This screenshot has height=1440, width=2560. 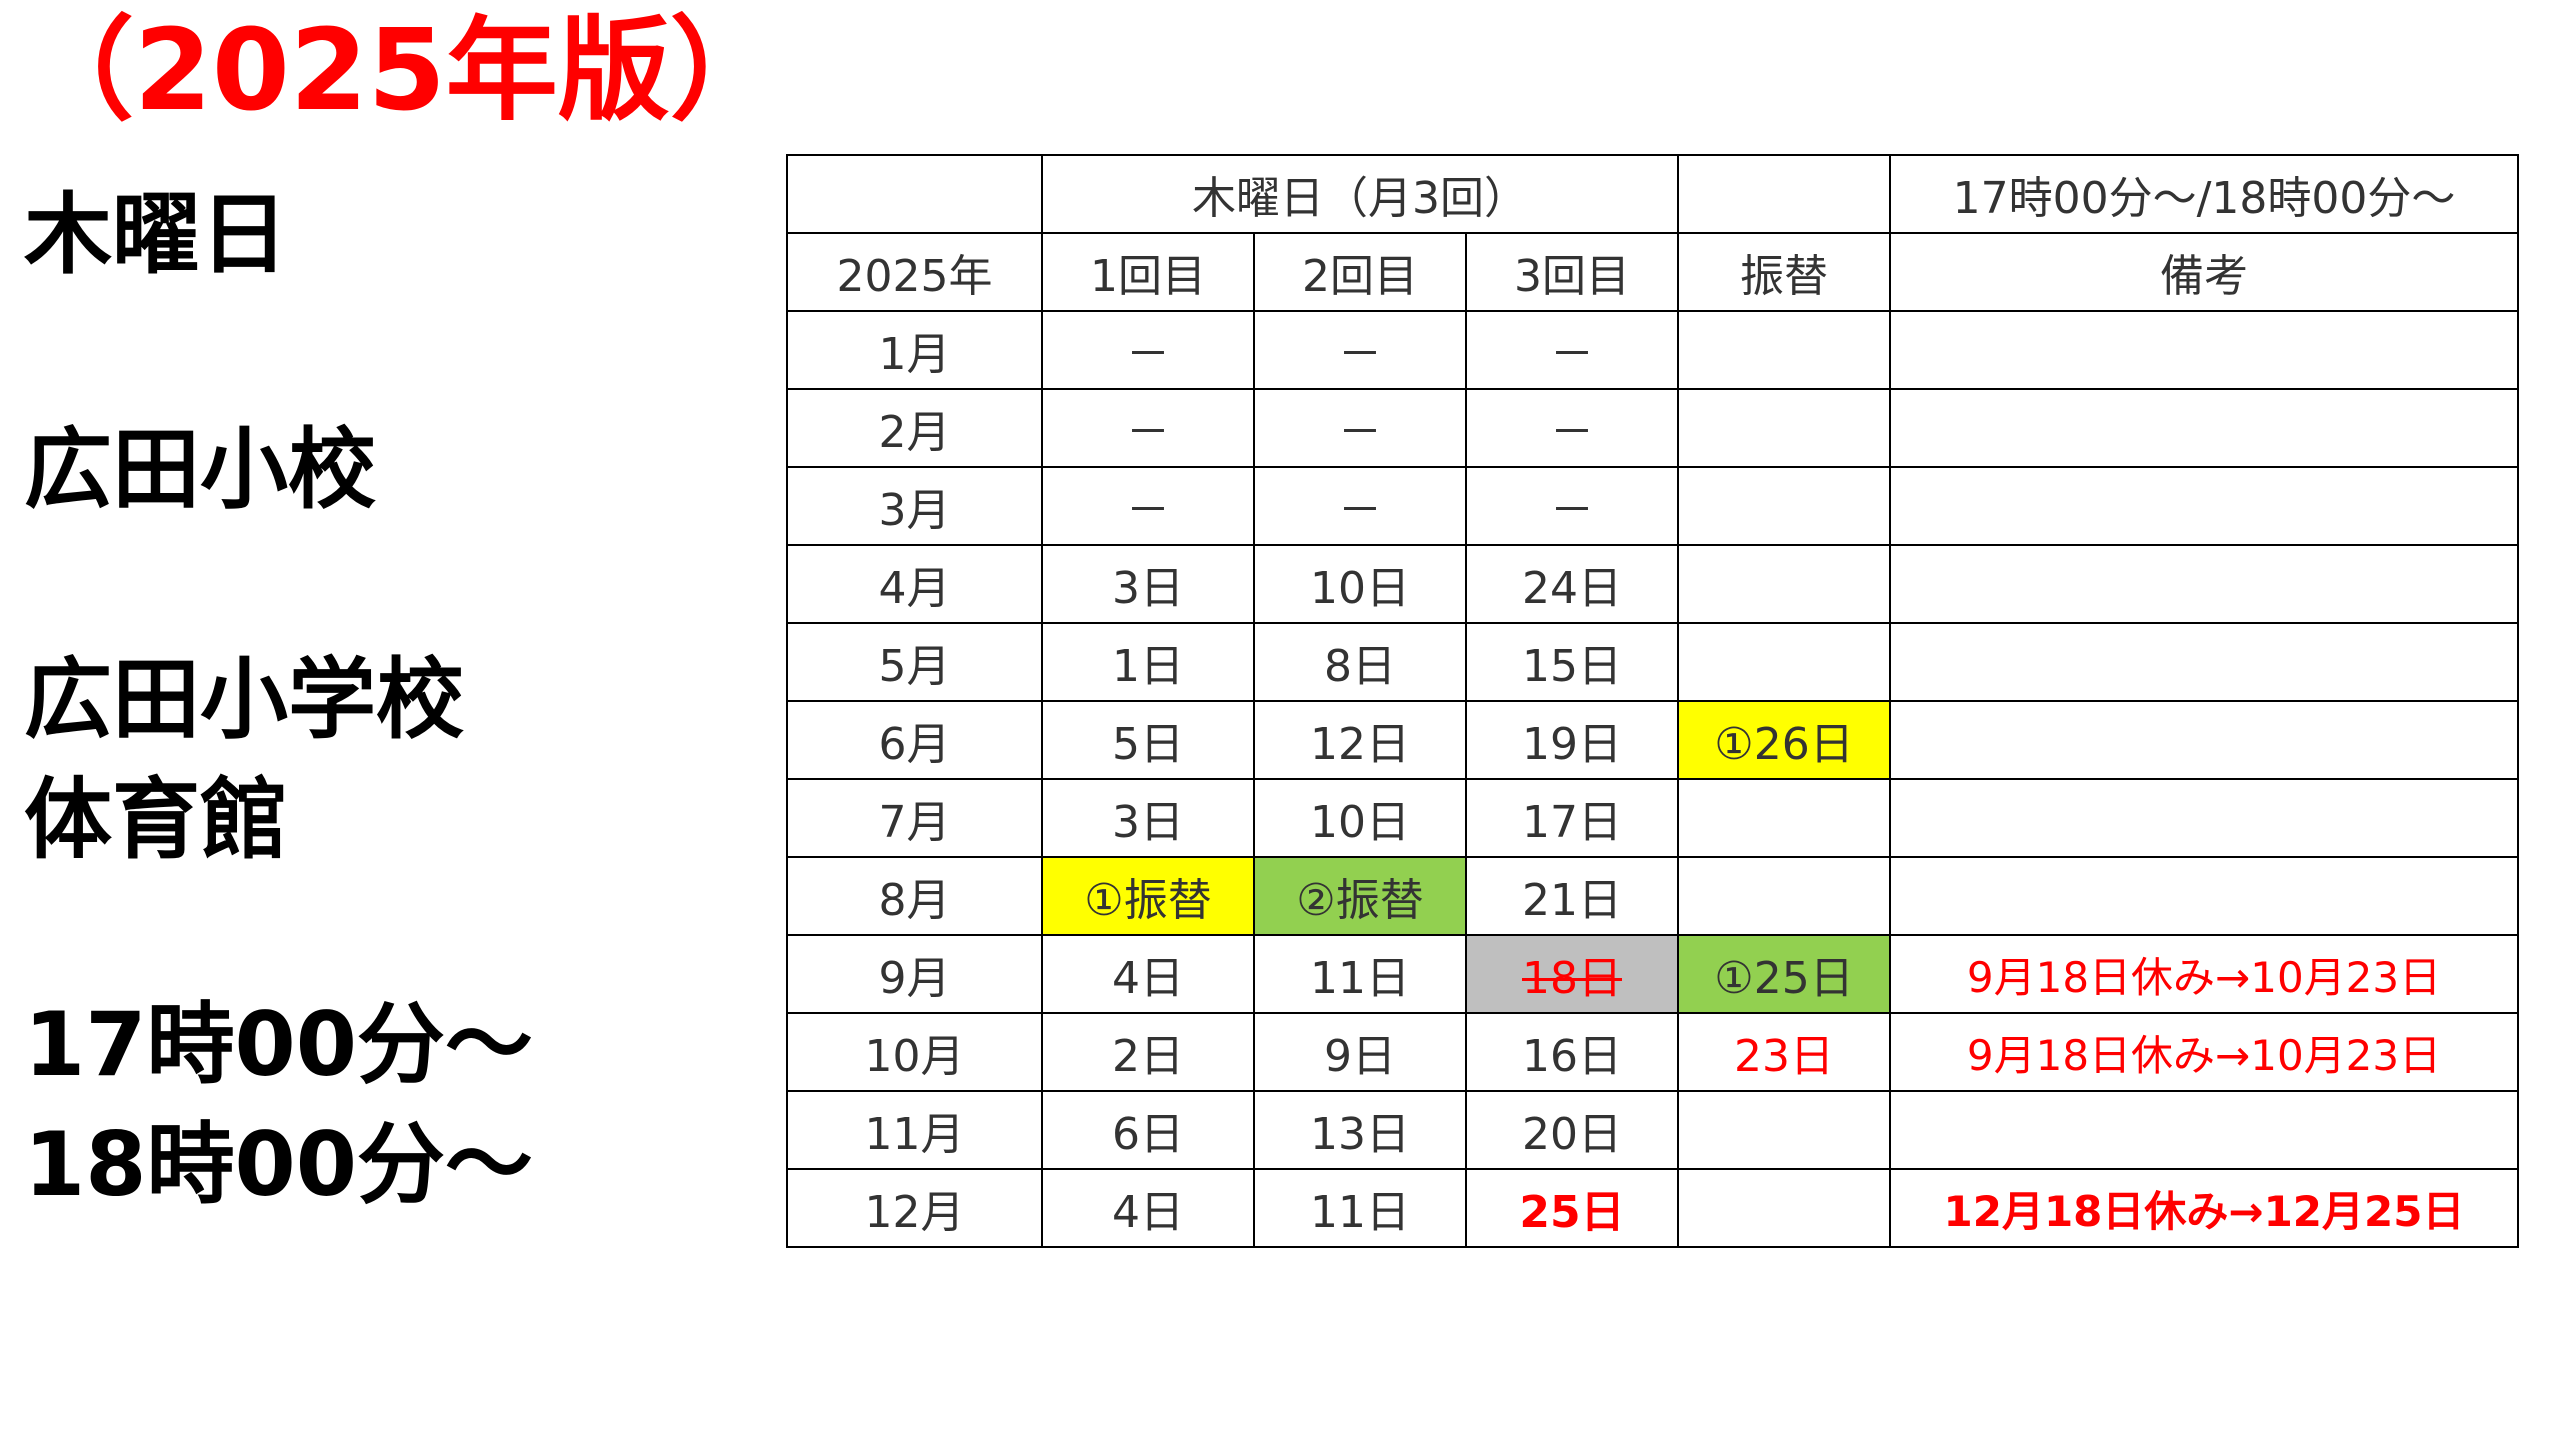 What do you see at coordinates (1148, 740) in the screenshot?
I see `round-1-cell: 5日` at bounding box center [1148, 740].